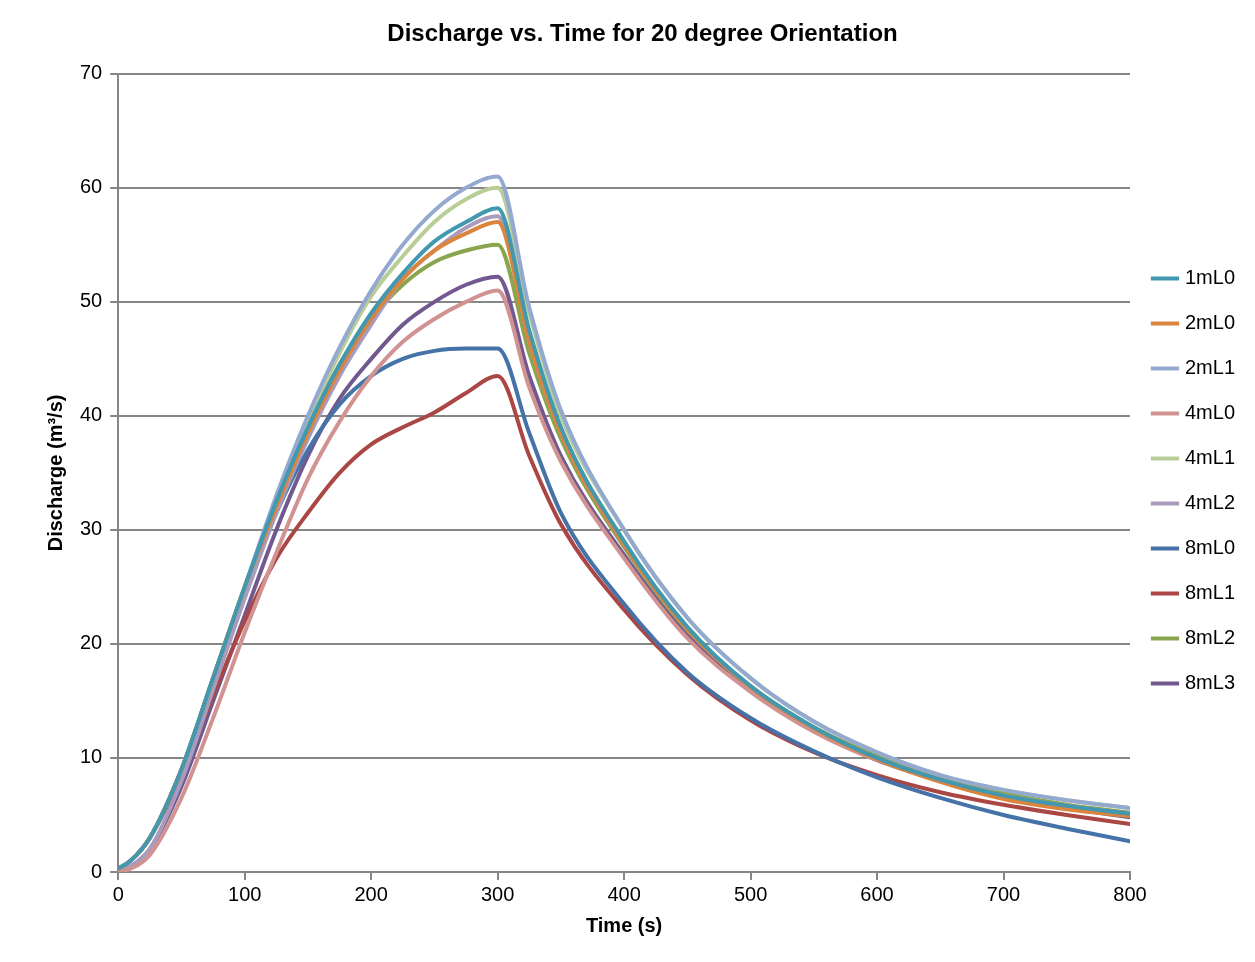 The image size is (1255, 962). Describe the element at coordinates (97, 870) in the screenshot. I see `y-tick-label: 0` at that location.